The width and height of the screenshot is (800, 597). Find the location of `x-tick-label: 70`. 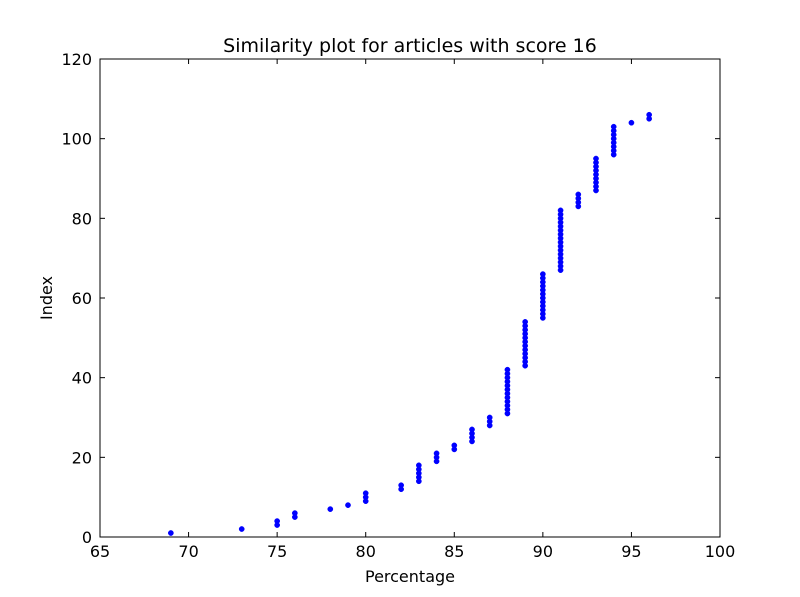

x-tick-label: 70 is located at coordinates (188, 551).